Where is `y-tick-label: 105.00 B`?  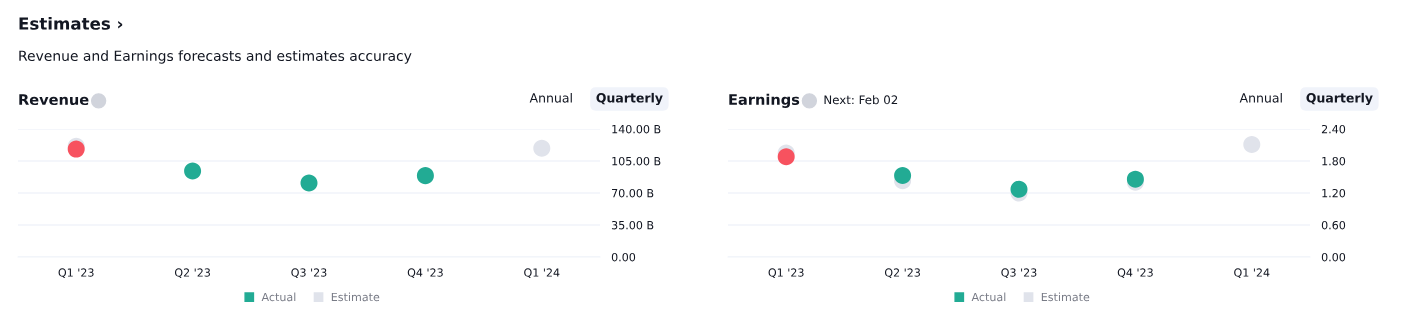
y-tick-label: 105.00 B is located at coordinates (636, 161).